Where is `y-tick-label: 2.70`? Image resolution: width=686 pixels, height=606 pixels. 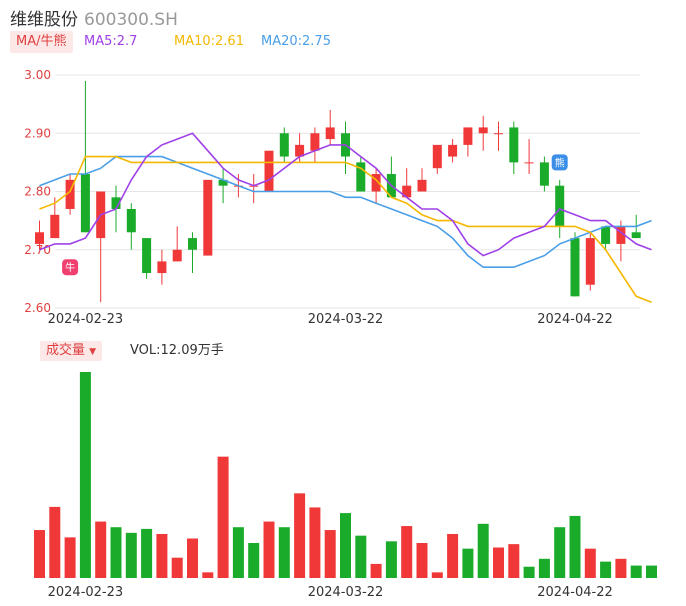
y-tick-label: 2.70 is located at coordinates (37, 250).